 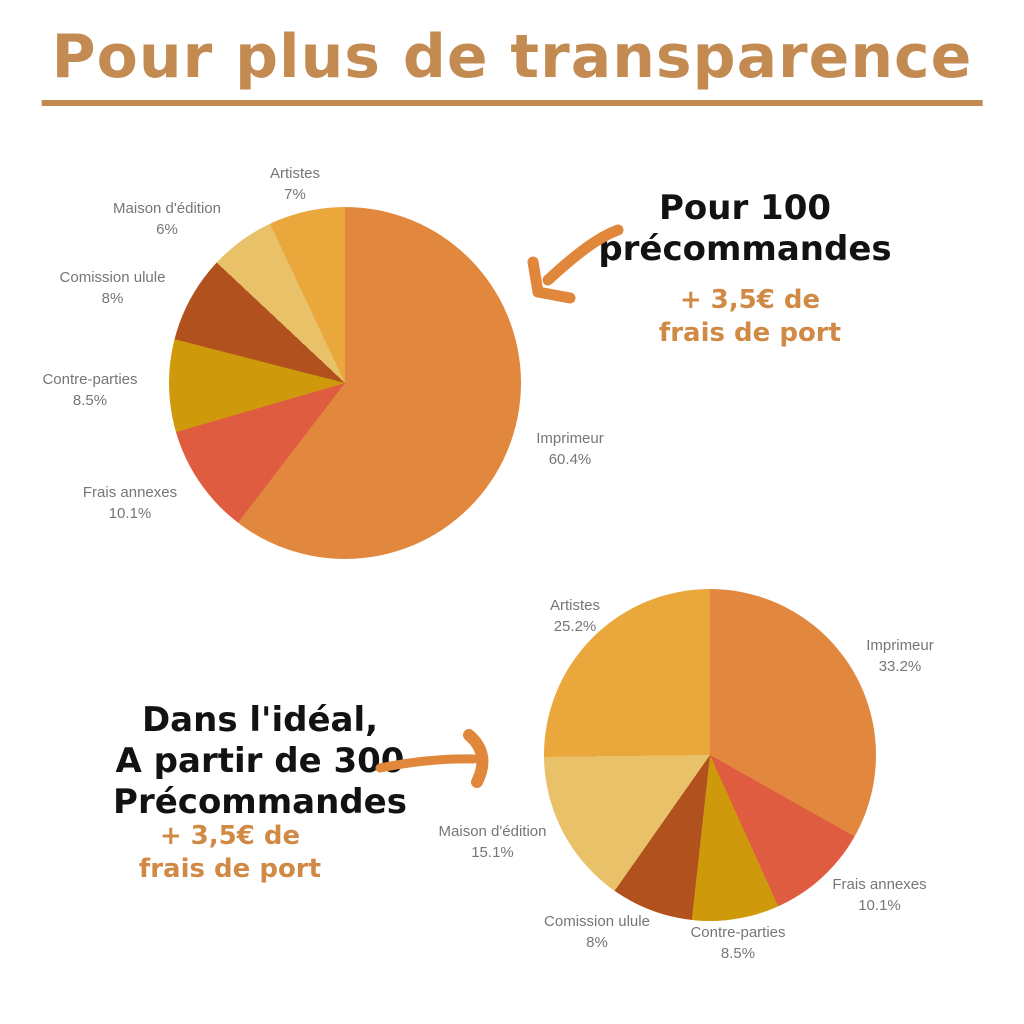 What do you see at coordinates (345, 383) in the screenshot?
I see `pie-chart-100-preorders` at bounding box center [345, 383].